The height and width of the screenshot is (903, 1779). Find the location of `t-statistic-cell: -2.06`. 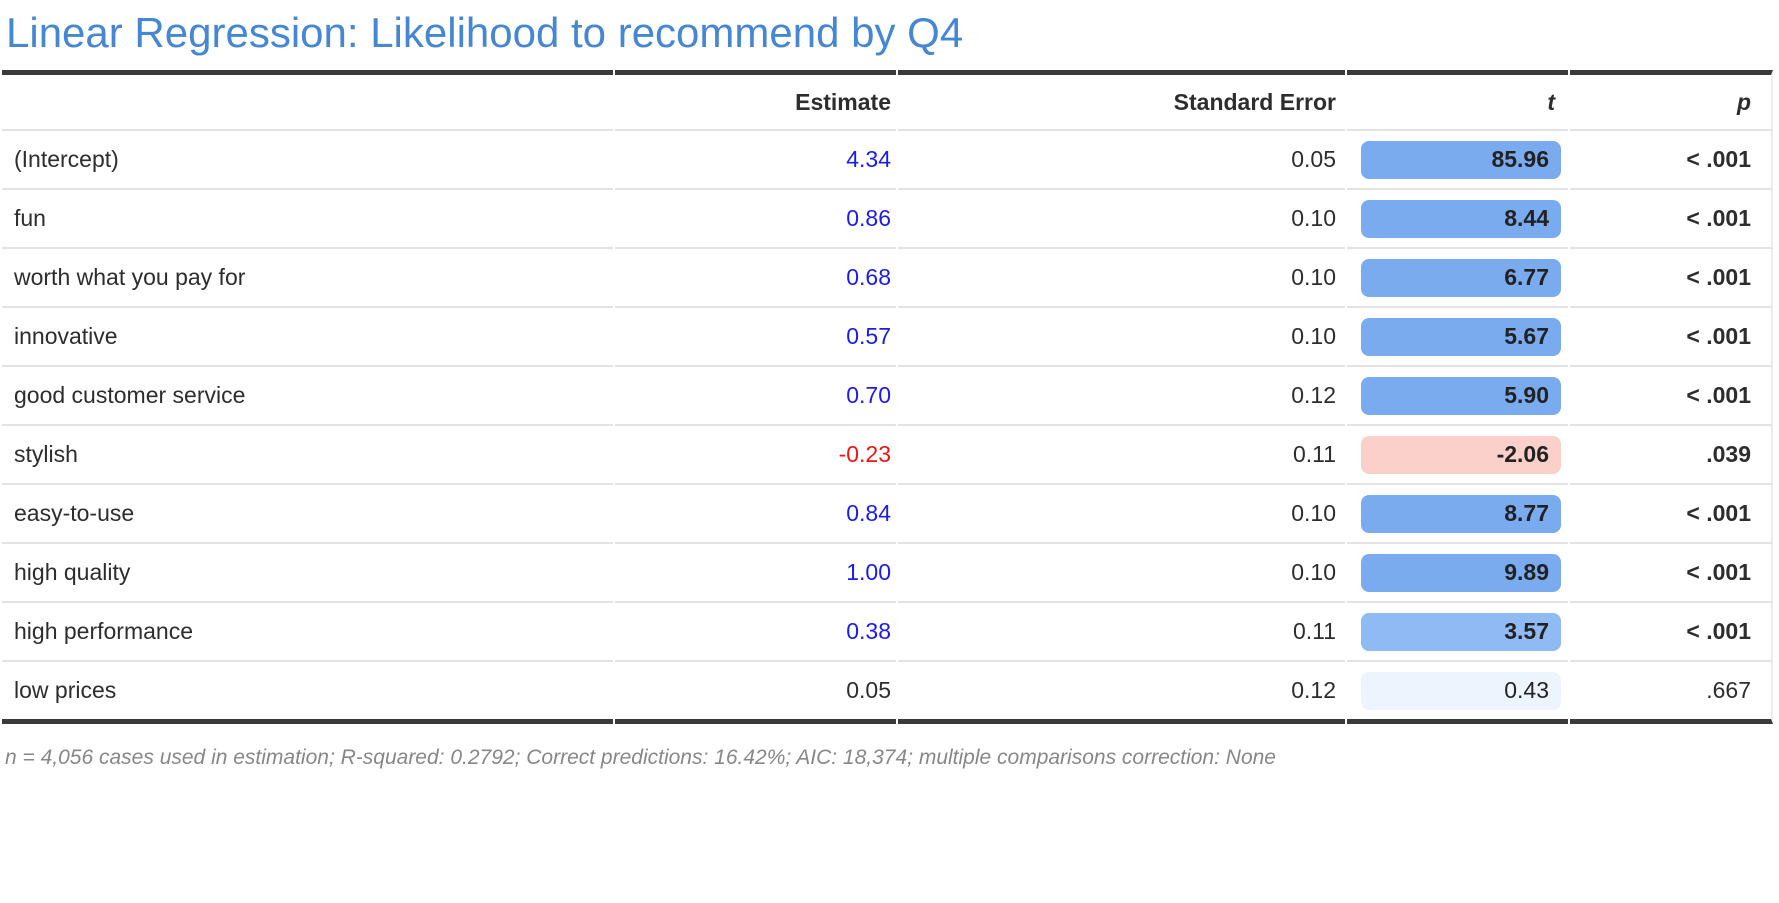

t-statistic-cell: -2.06 is located at coordinates (1457, 455).